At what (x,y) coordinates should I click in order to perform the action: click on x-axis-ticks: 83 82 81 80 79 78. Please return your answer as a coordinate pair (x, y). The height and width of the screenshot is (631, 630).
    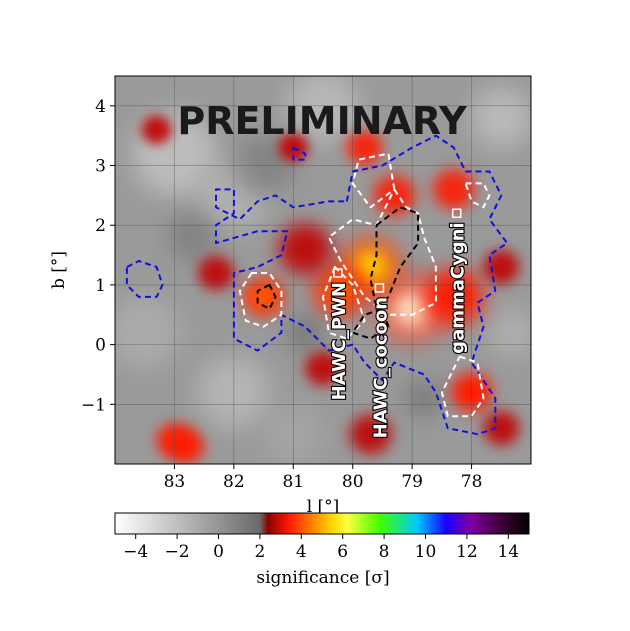
    Looking at the image, I should click on (323, 478).